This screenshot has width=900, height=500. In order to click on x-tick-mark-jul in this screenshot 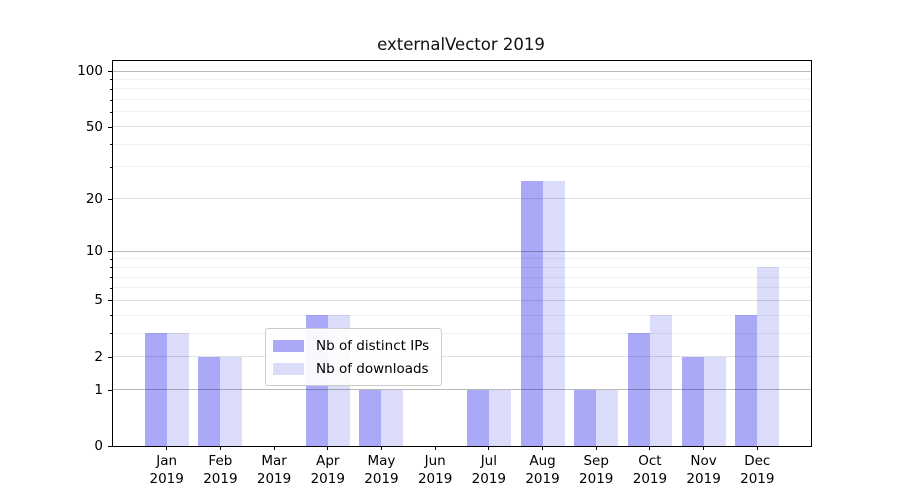, I will do `click(489, 448)`.